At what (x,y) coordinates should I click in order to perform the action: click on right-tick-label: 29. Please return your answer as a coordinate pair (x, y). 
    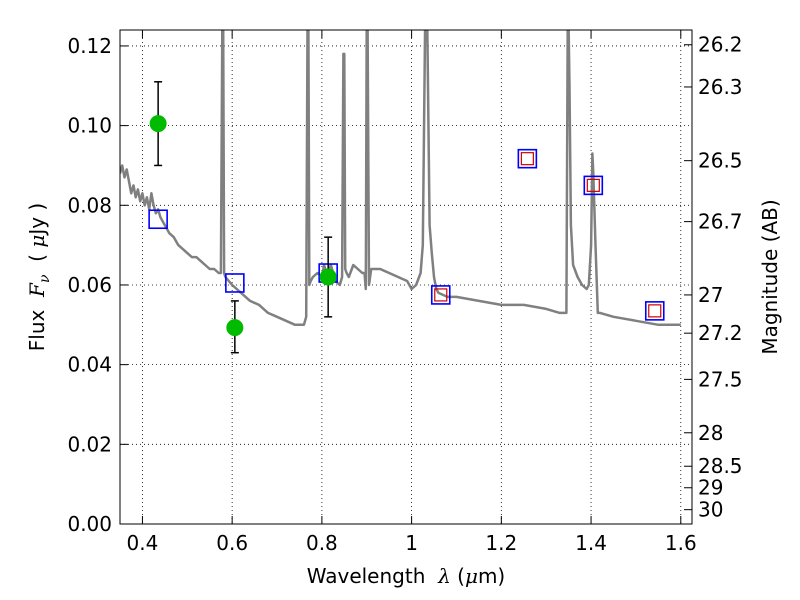
    Looking at the image, I should click on (710, 488).